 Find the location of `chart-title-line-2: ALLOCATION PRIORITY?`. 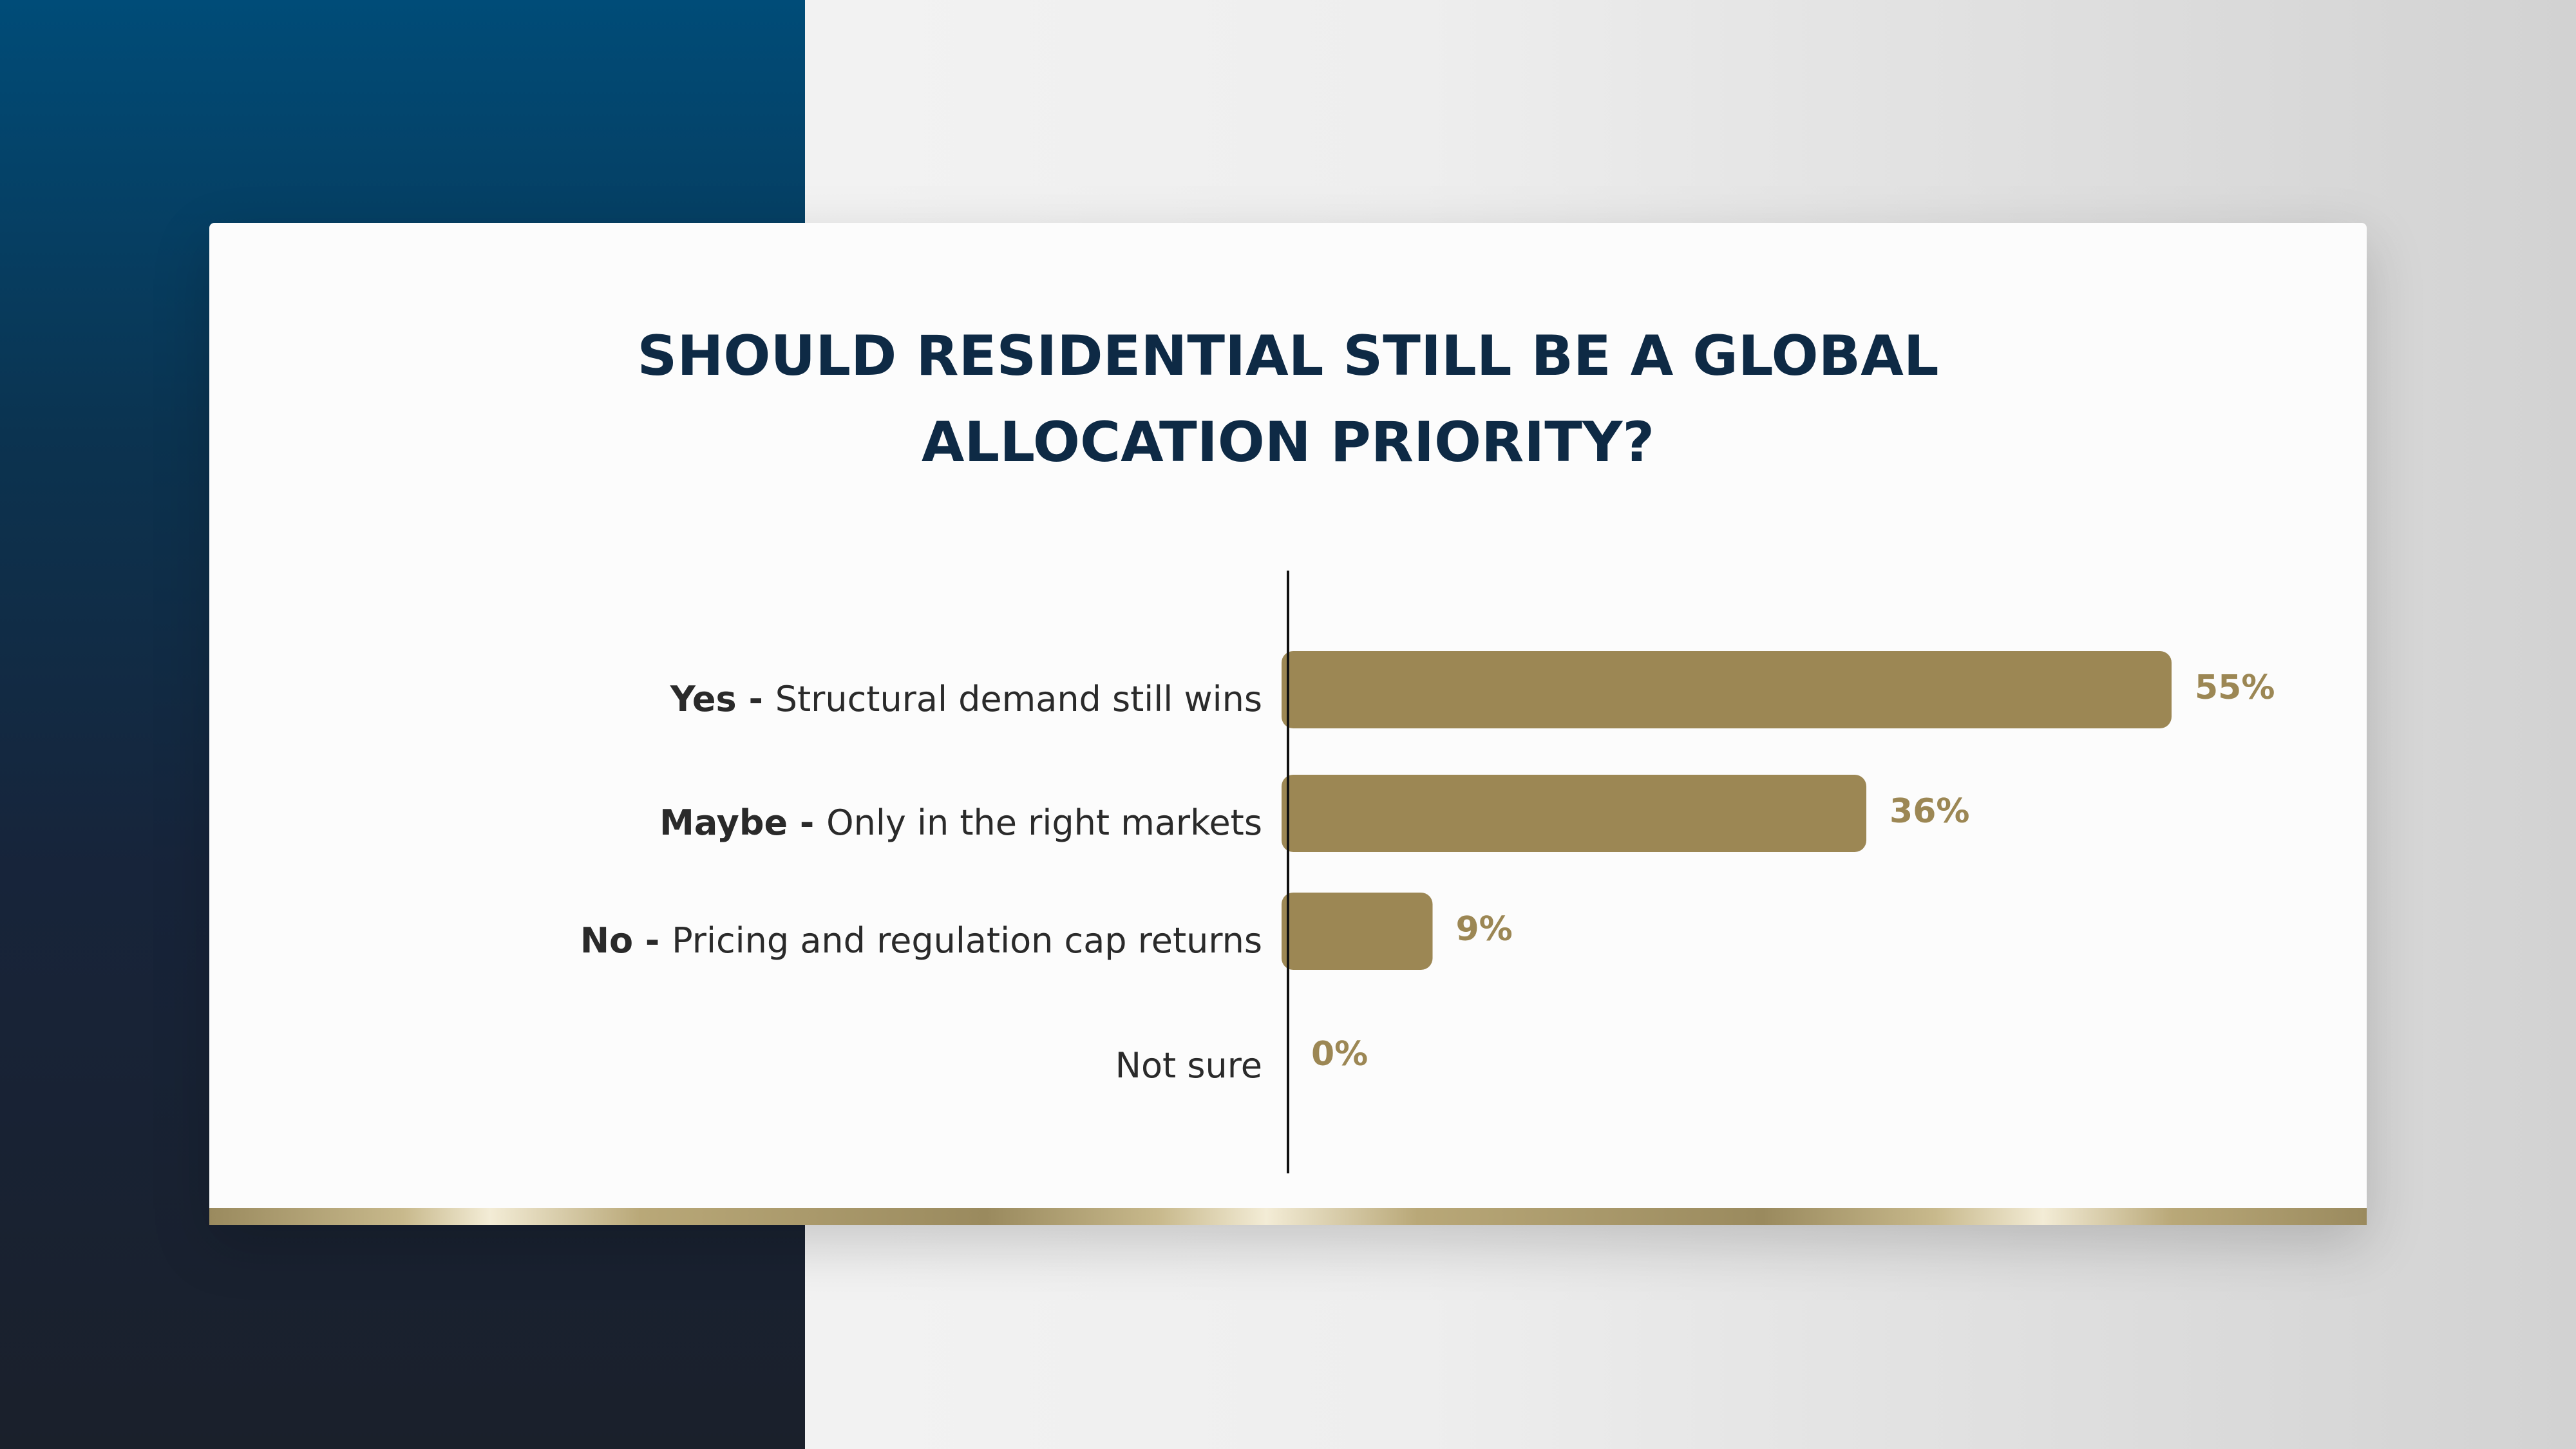

chart-title-line-2: ALLOCATION PRIORITY? is located at coordinates (1288, 443).